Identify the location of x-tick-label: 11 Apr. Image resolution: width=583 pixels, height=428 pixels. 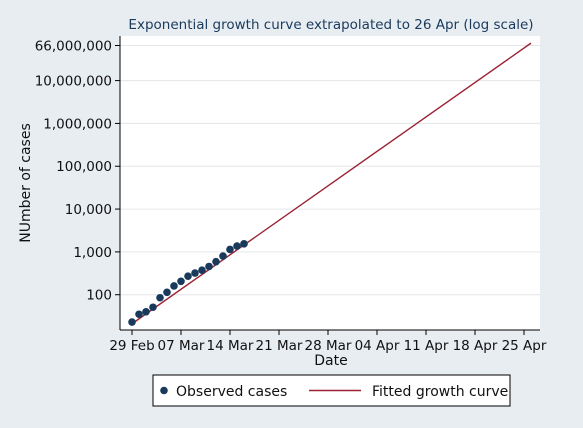
(426, 346).